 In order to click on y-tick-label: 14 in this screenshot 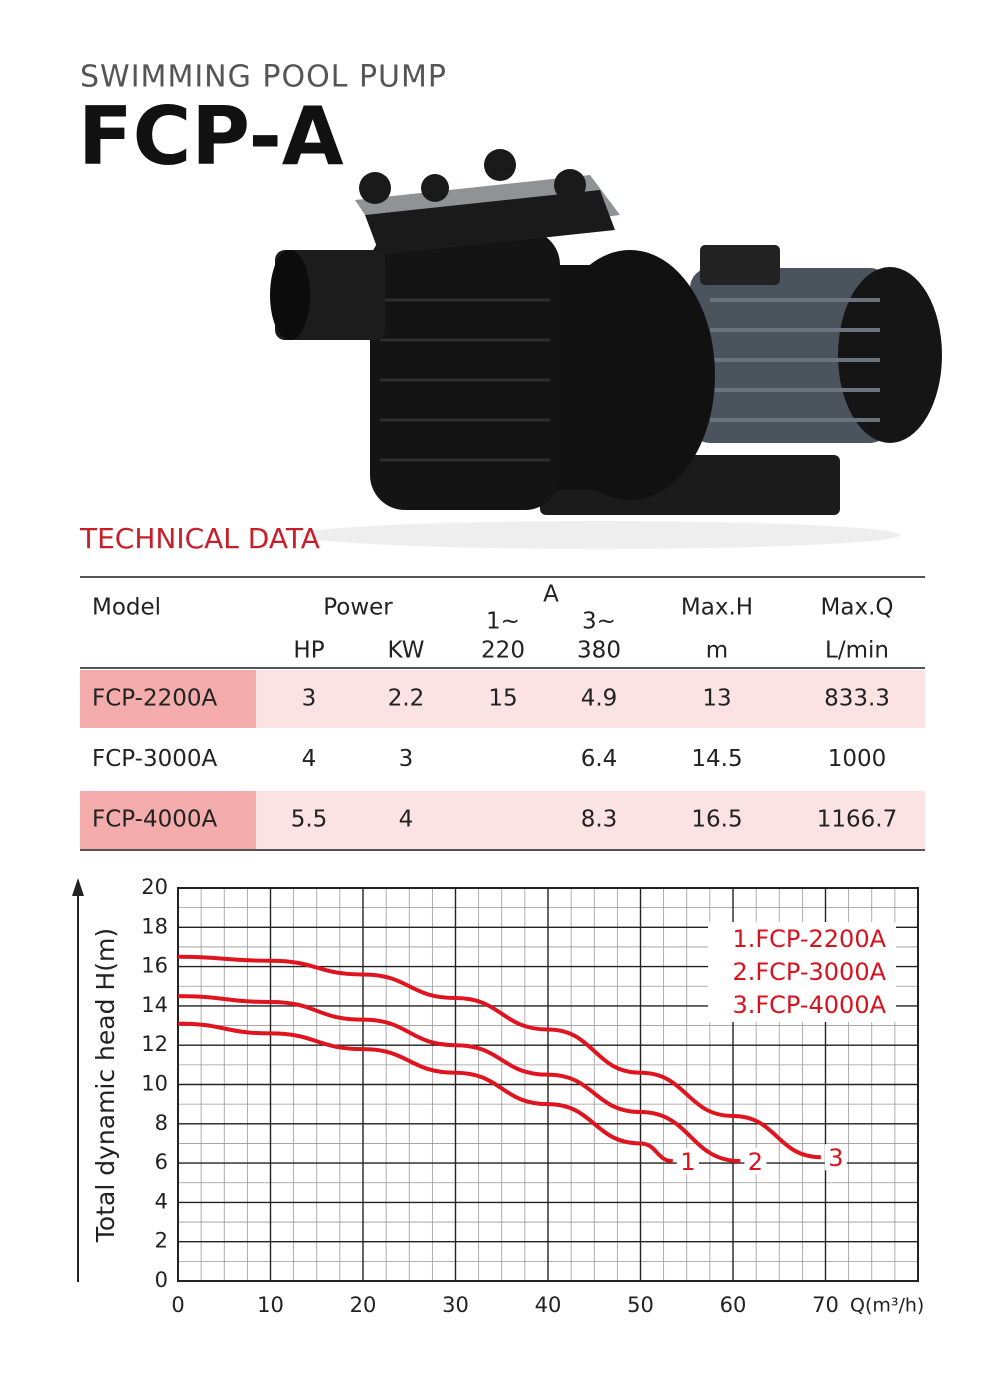, I will do `click(154, 1005)`.